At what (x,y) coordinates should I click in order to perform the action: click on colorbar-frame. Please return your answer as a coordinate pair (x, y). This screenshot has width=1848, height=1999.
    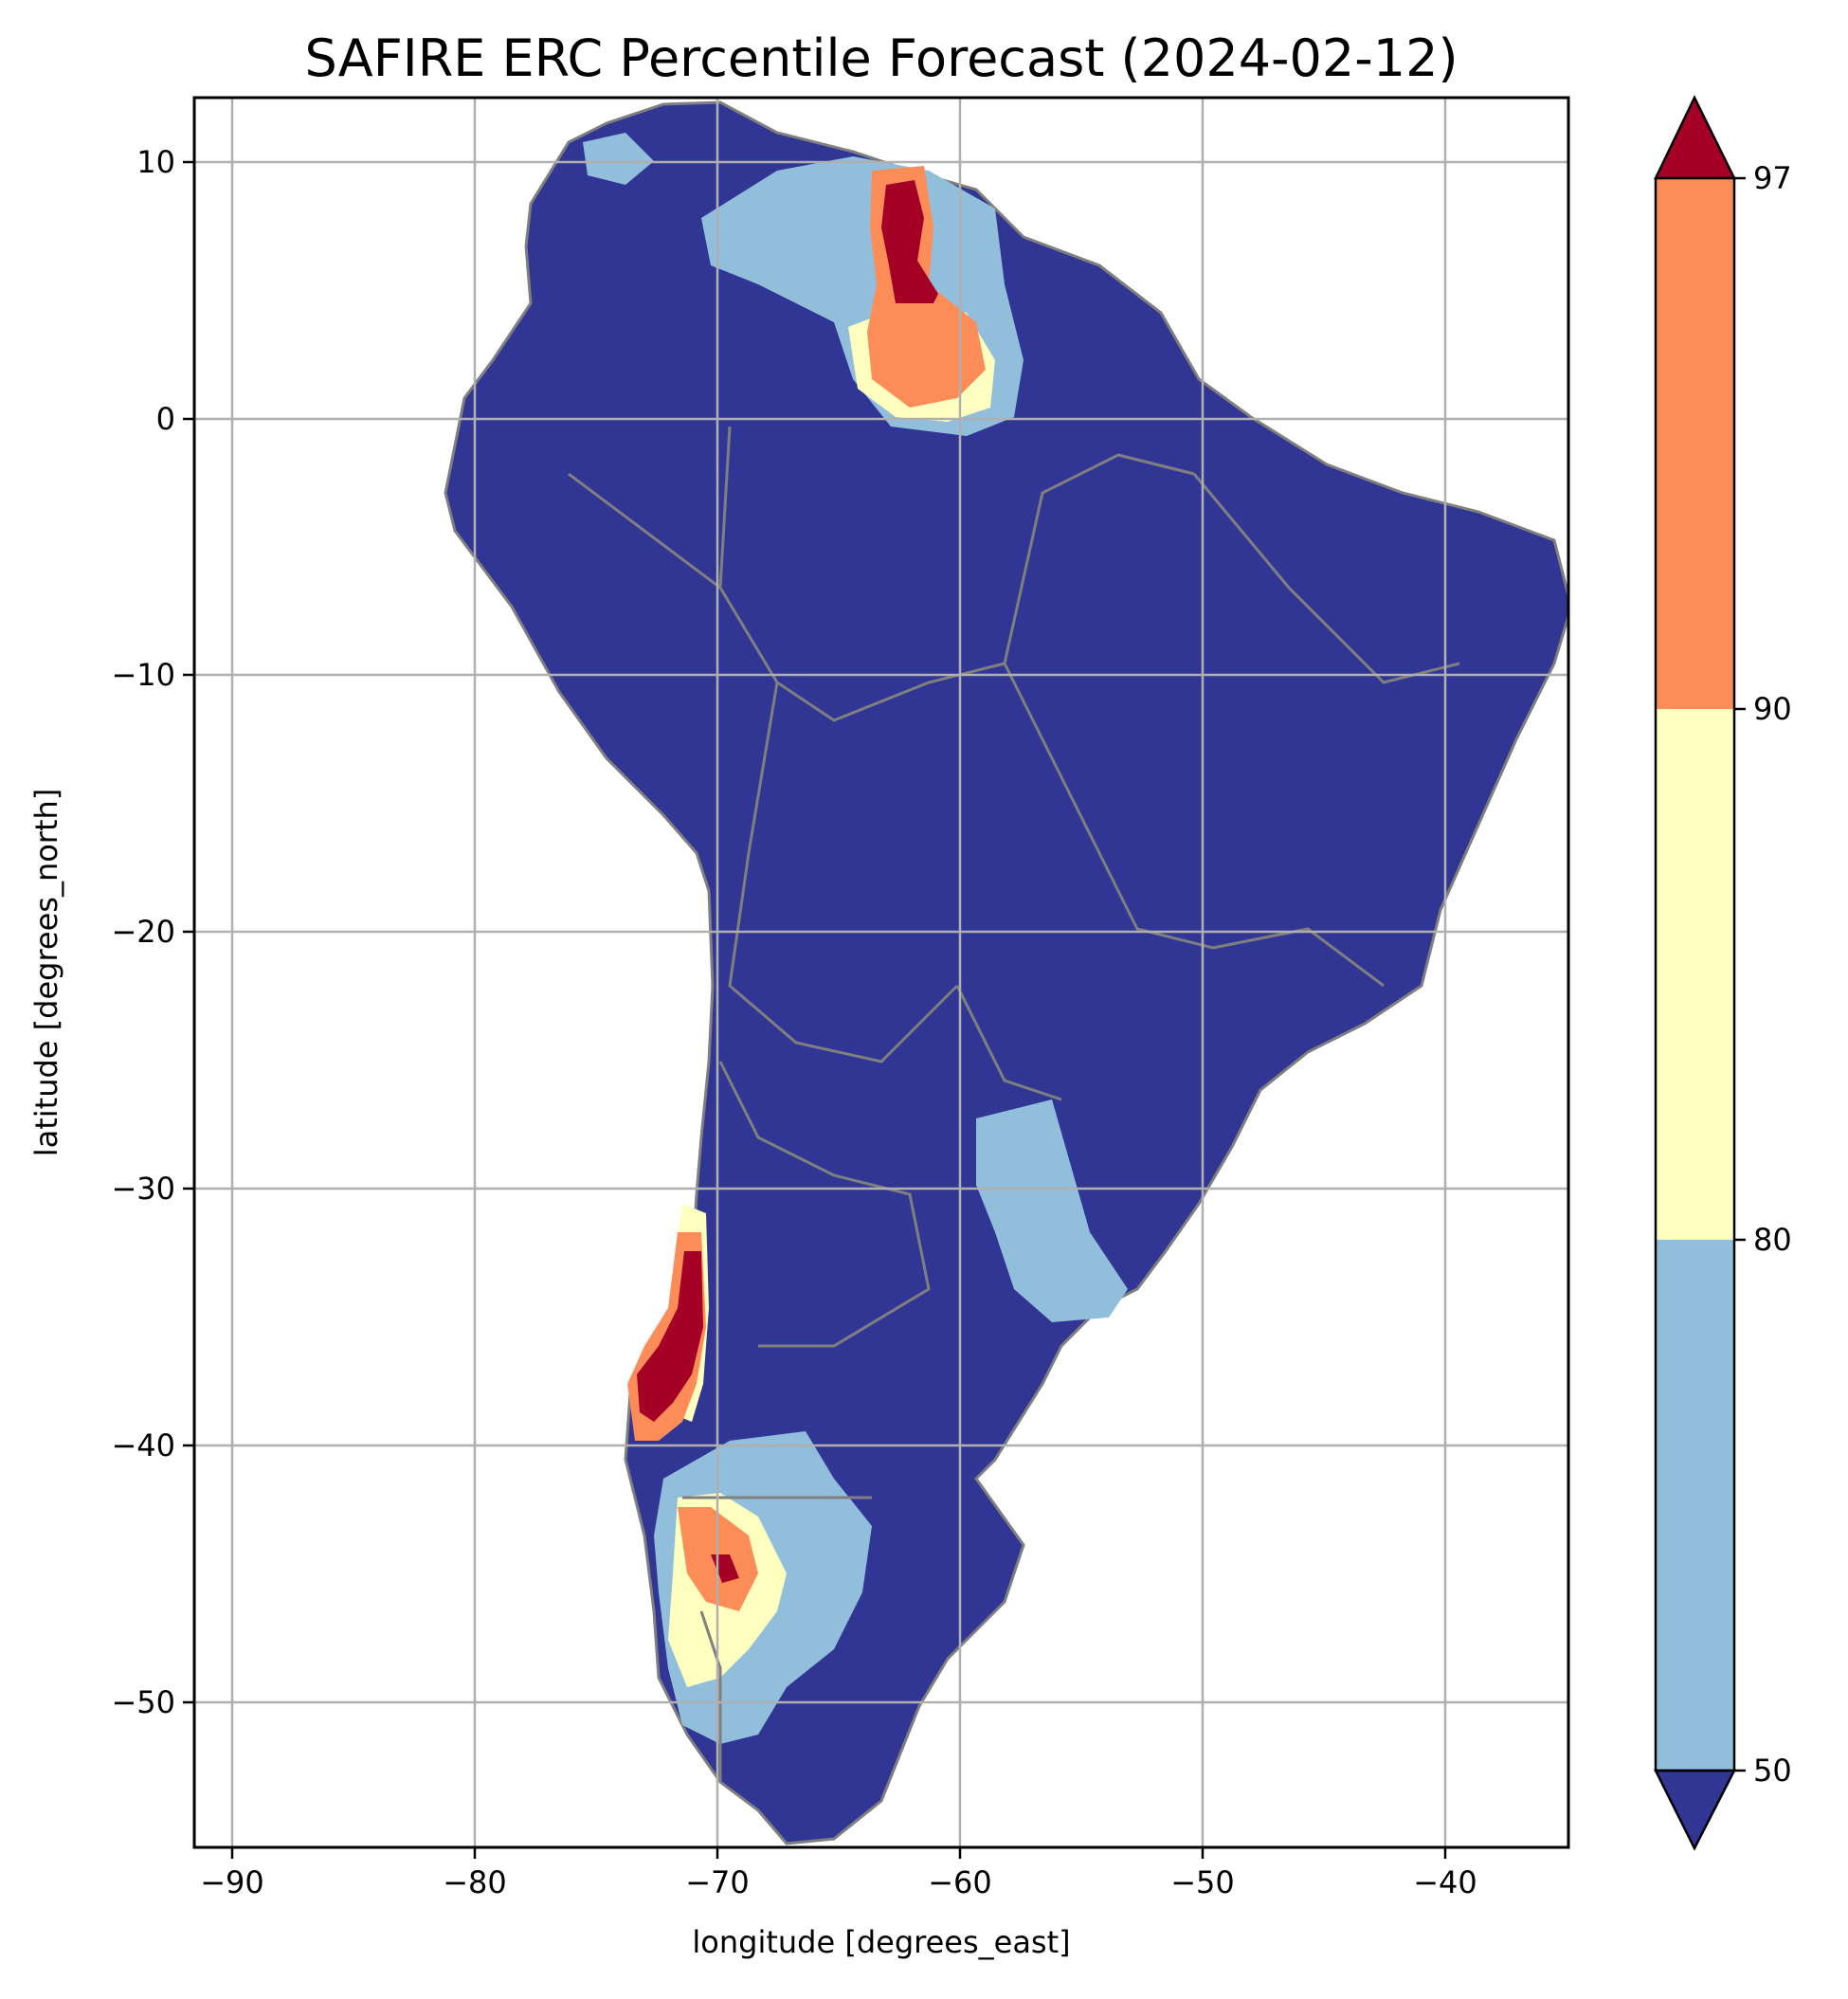
    Looking at the image, I should click on (1695, 974).